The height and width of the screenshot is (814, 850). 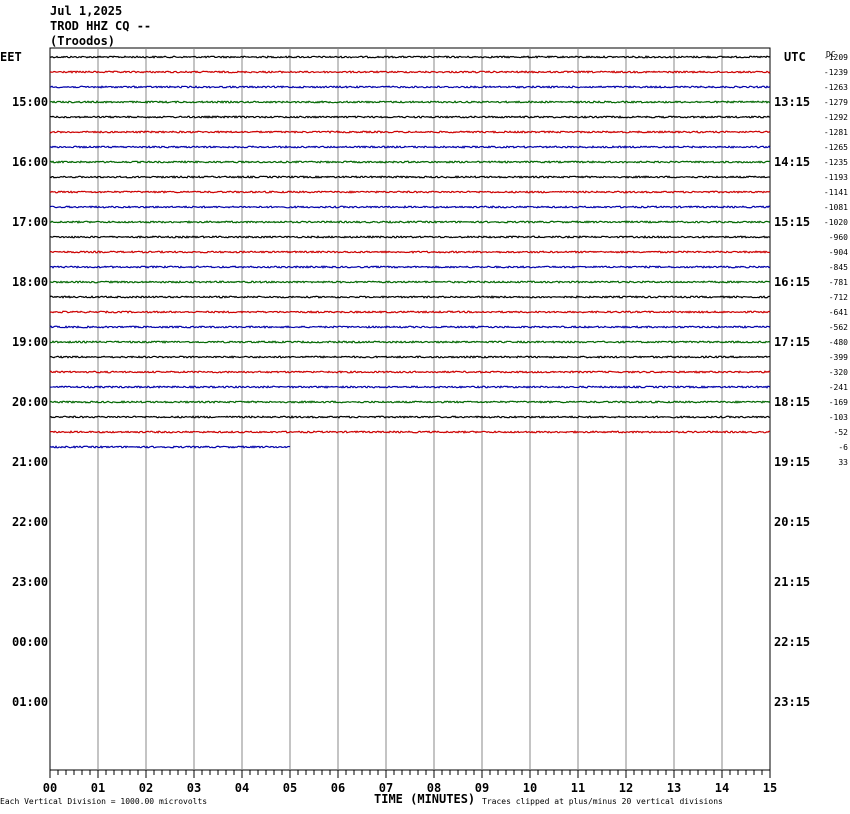 I want to click on dc-offset-label: -399, so click(x=838, y=357).